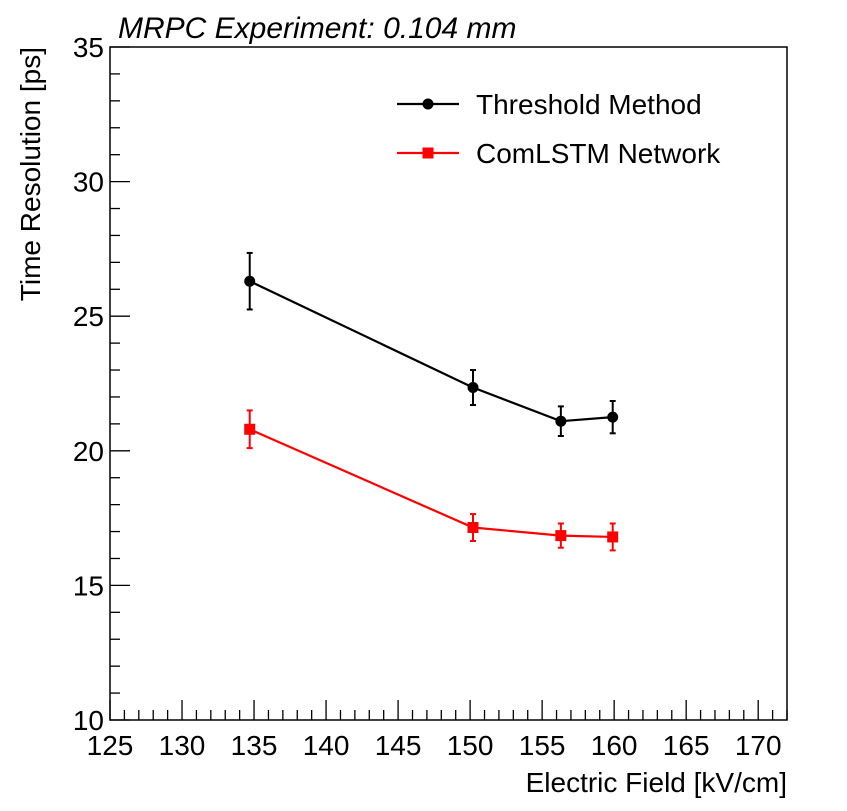 This screenshot has height=811, width=847. I want to click on x-axis-title: Electric Field [kV/cm], so click(656, 782).